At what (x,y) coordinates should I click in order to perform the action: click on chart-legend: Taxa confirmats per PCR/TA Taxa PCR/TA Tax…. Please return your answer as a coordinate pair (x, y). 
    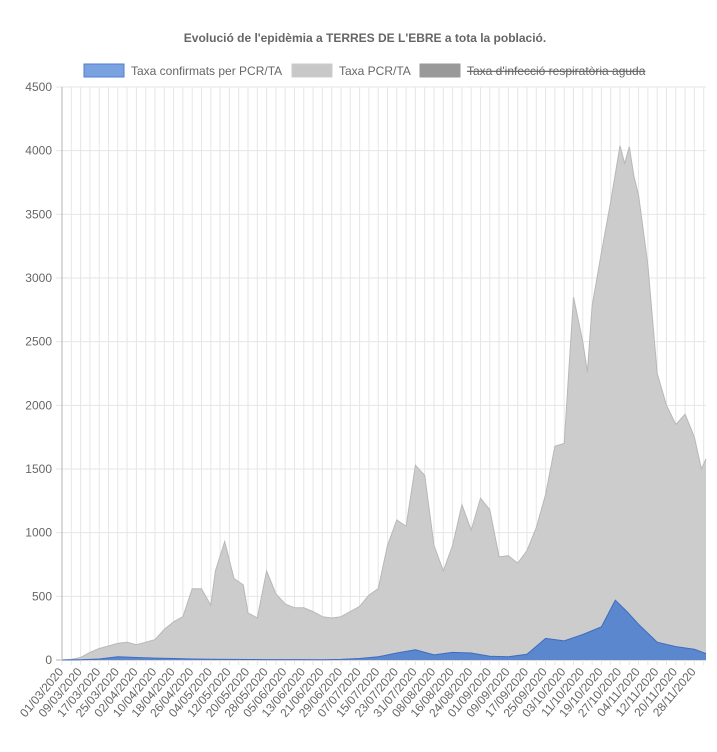
    Looking at the image, I should click on (364, 70).